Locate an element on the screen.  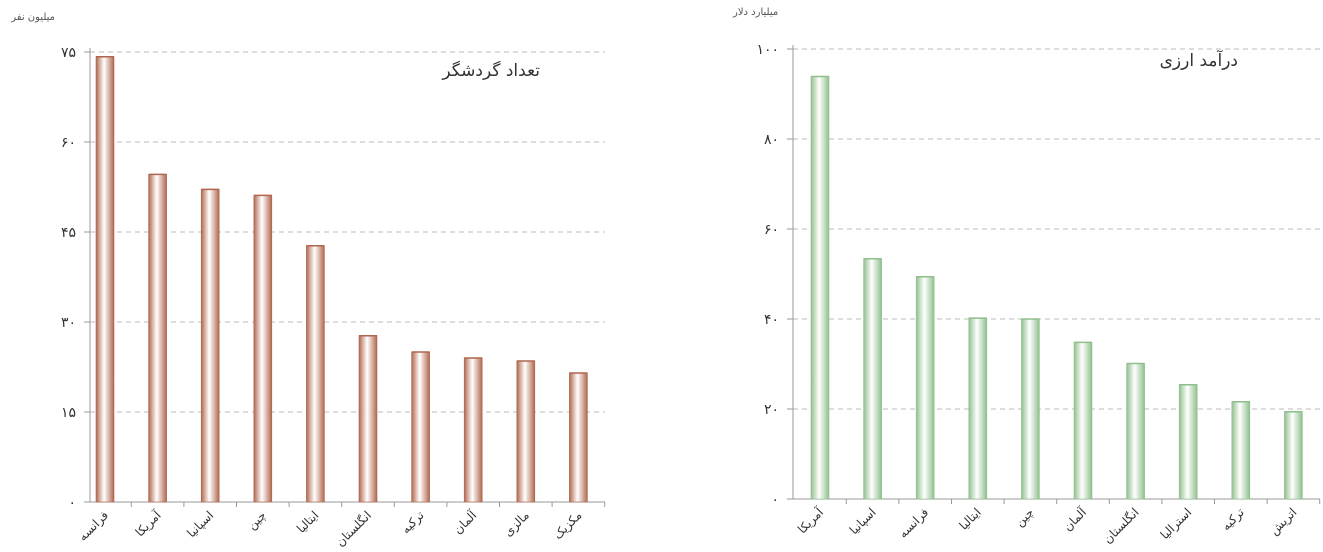
tourists-y-tick-label: ۱۵ is located at coordinates (68, 413).